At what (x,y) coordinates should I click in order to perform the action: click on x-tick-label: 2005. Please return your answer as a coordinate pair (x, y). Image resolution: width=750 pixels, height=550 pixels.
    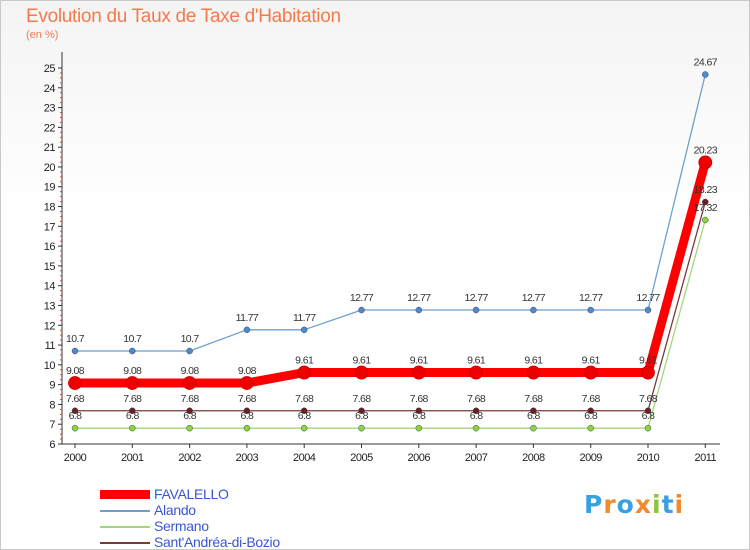
    Looking at the image, I should click on (361, 458).